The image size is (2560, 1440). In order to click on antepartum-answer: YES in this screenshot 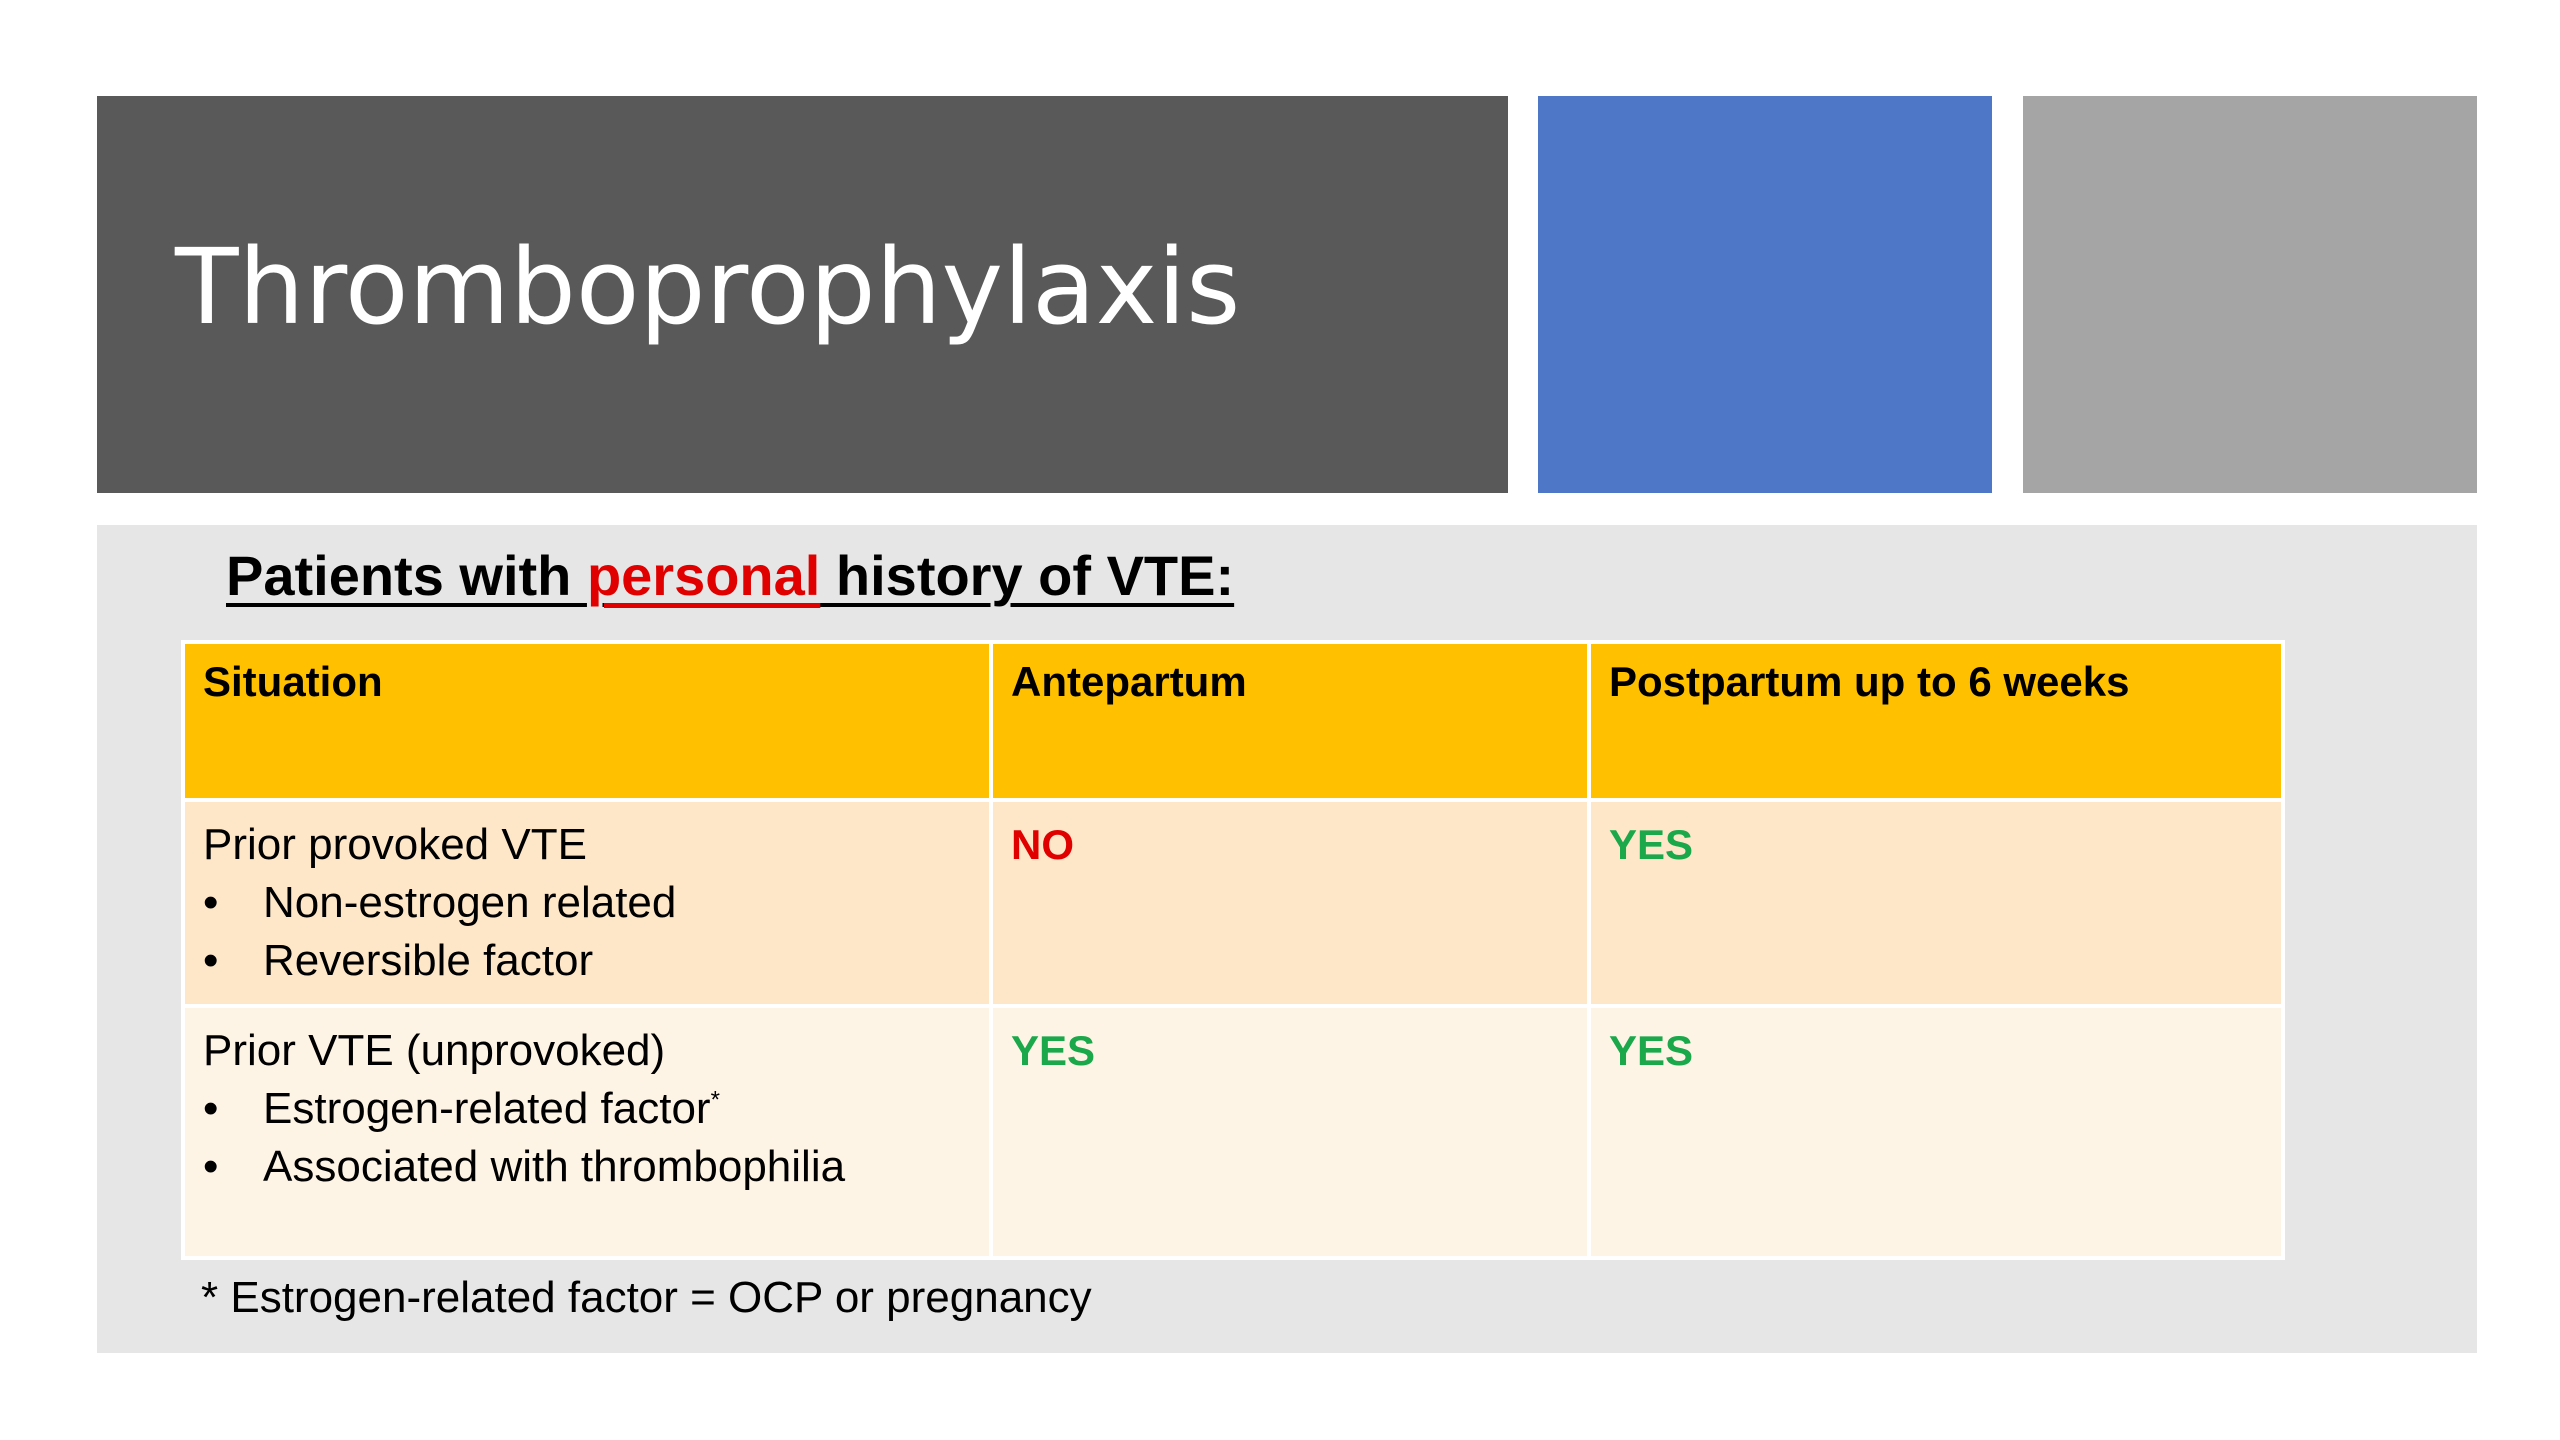, I will do `click(1053, 1050)`.